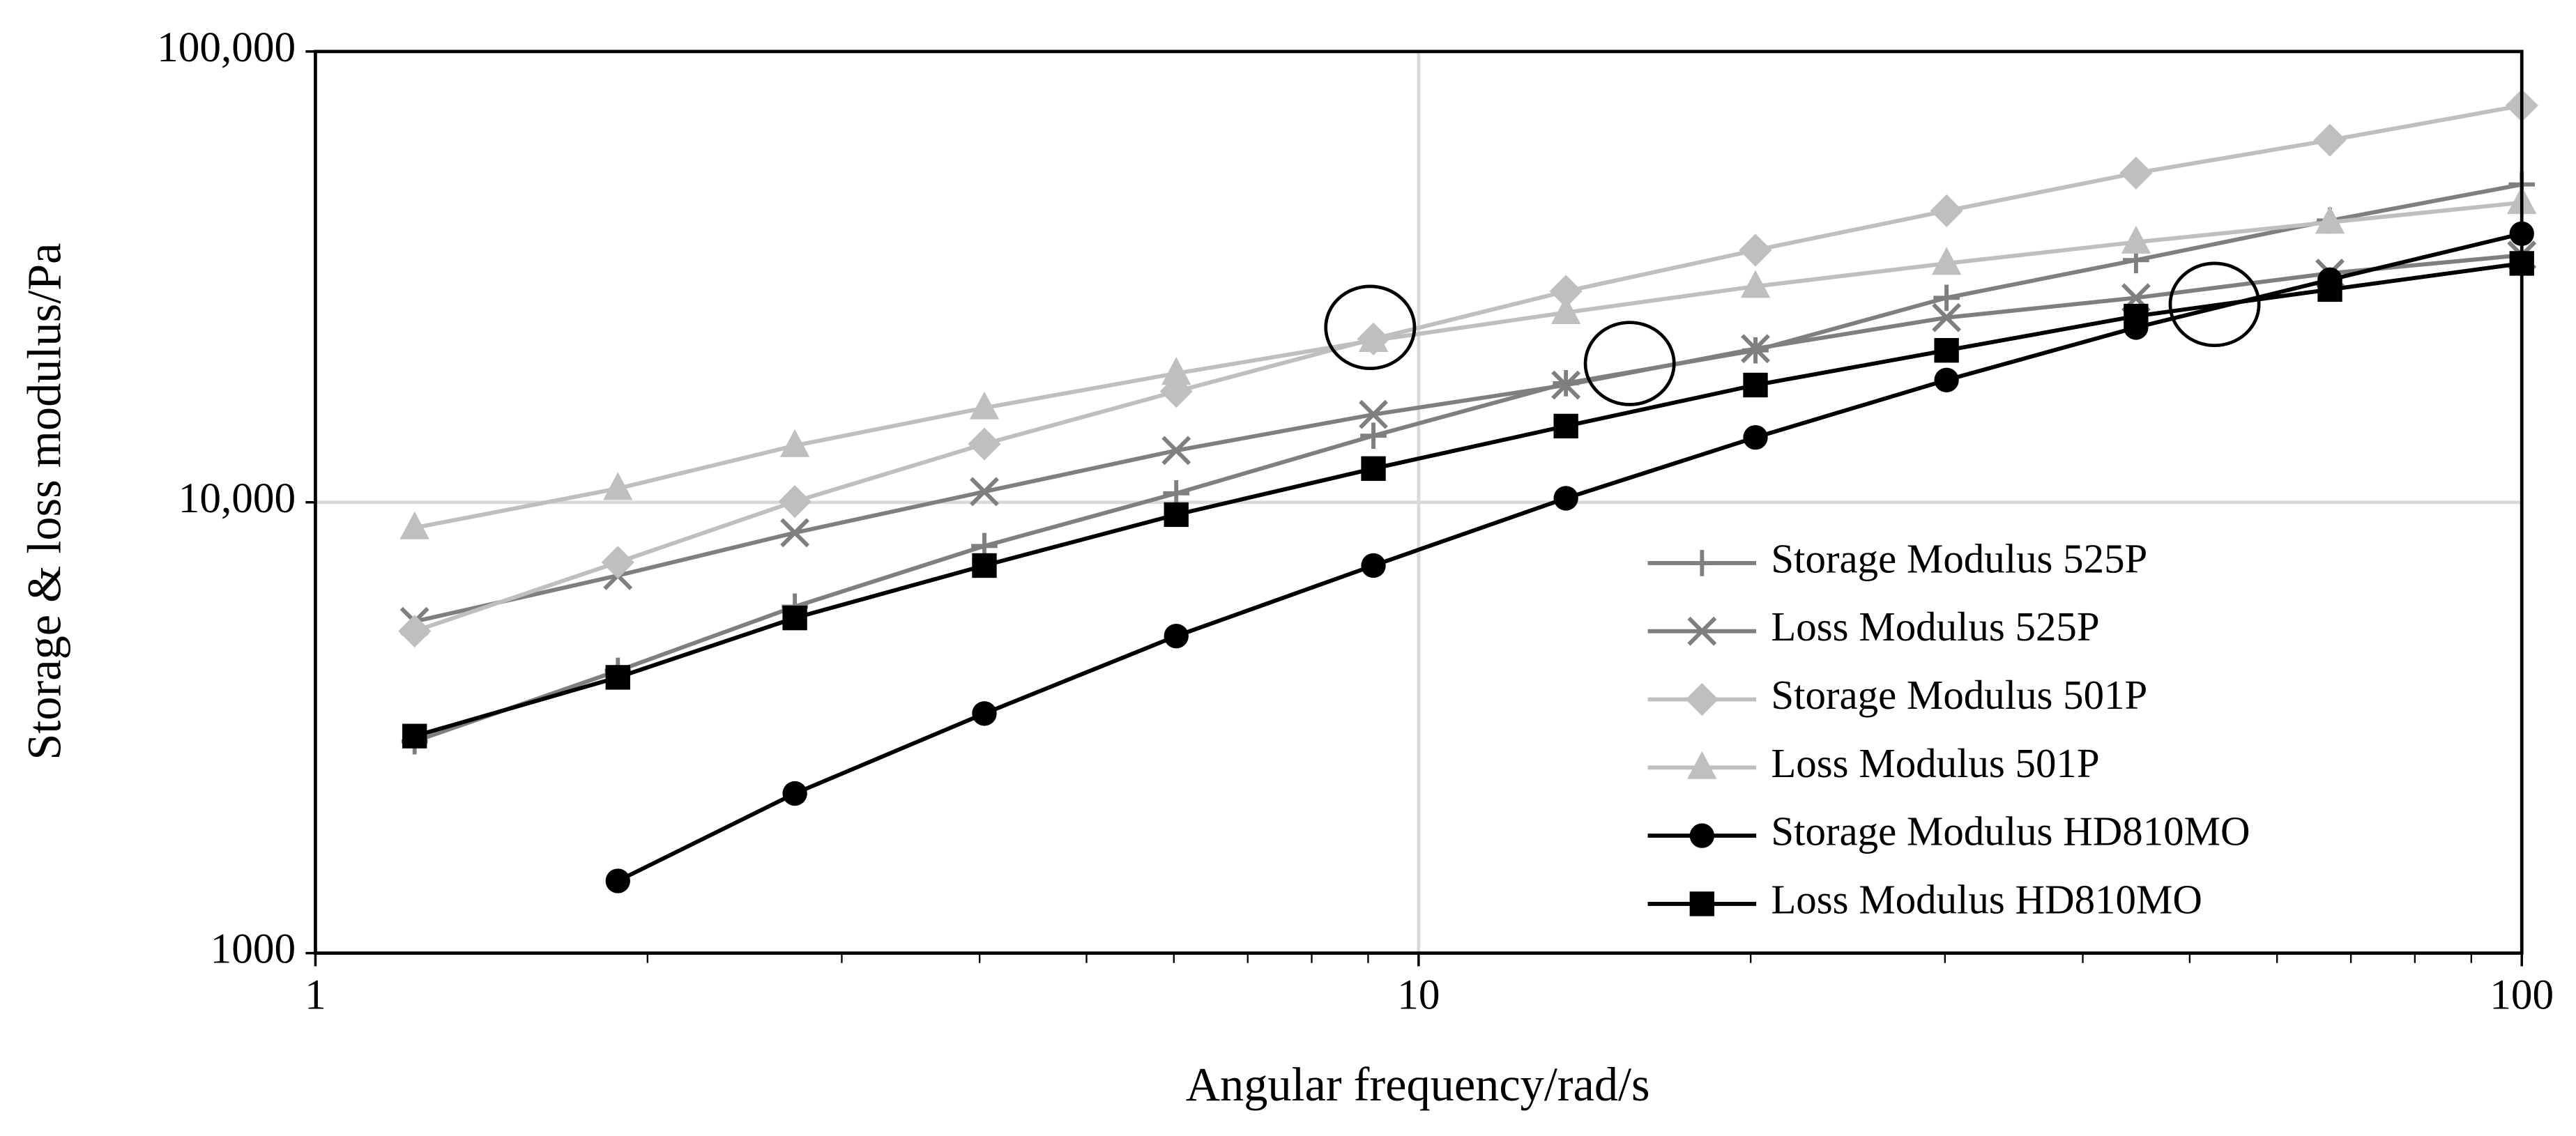 Image resolution: width=2576 pixels, height=1136 pixels. Describe the element at coordinates (1419, 995) in the screenshot. I see `x-tick-label: 10` at that location.